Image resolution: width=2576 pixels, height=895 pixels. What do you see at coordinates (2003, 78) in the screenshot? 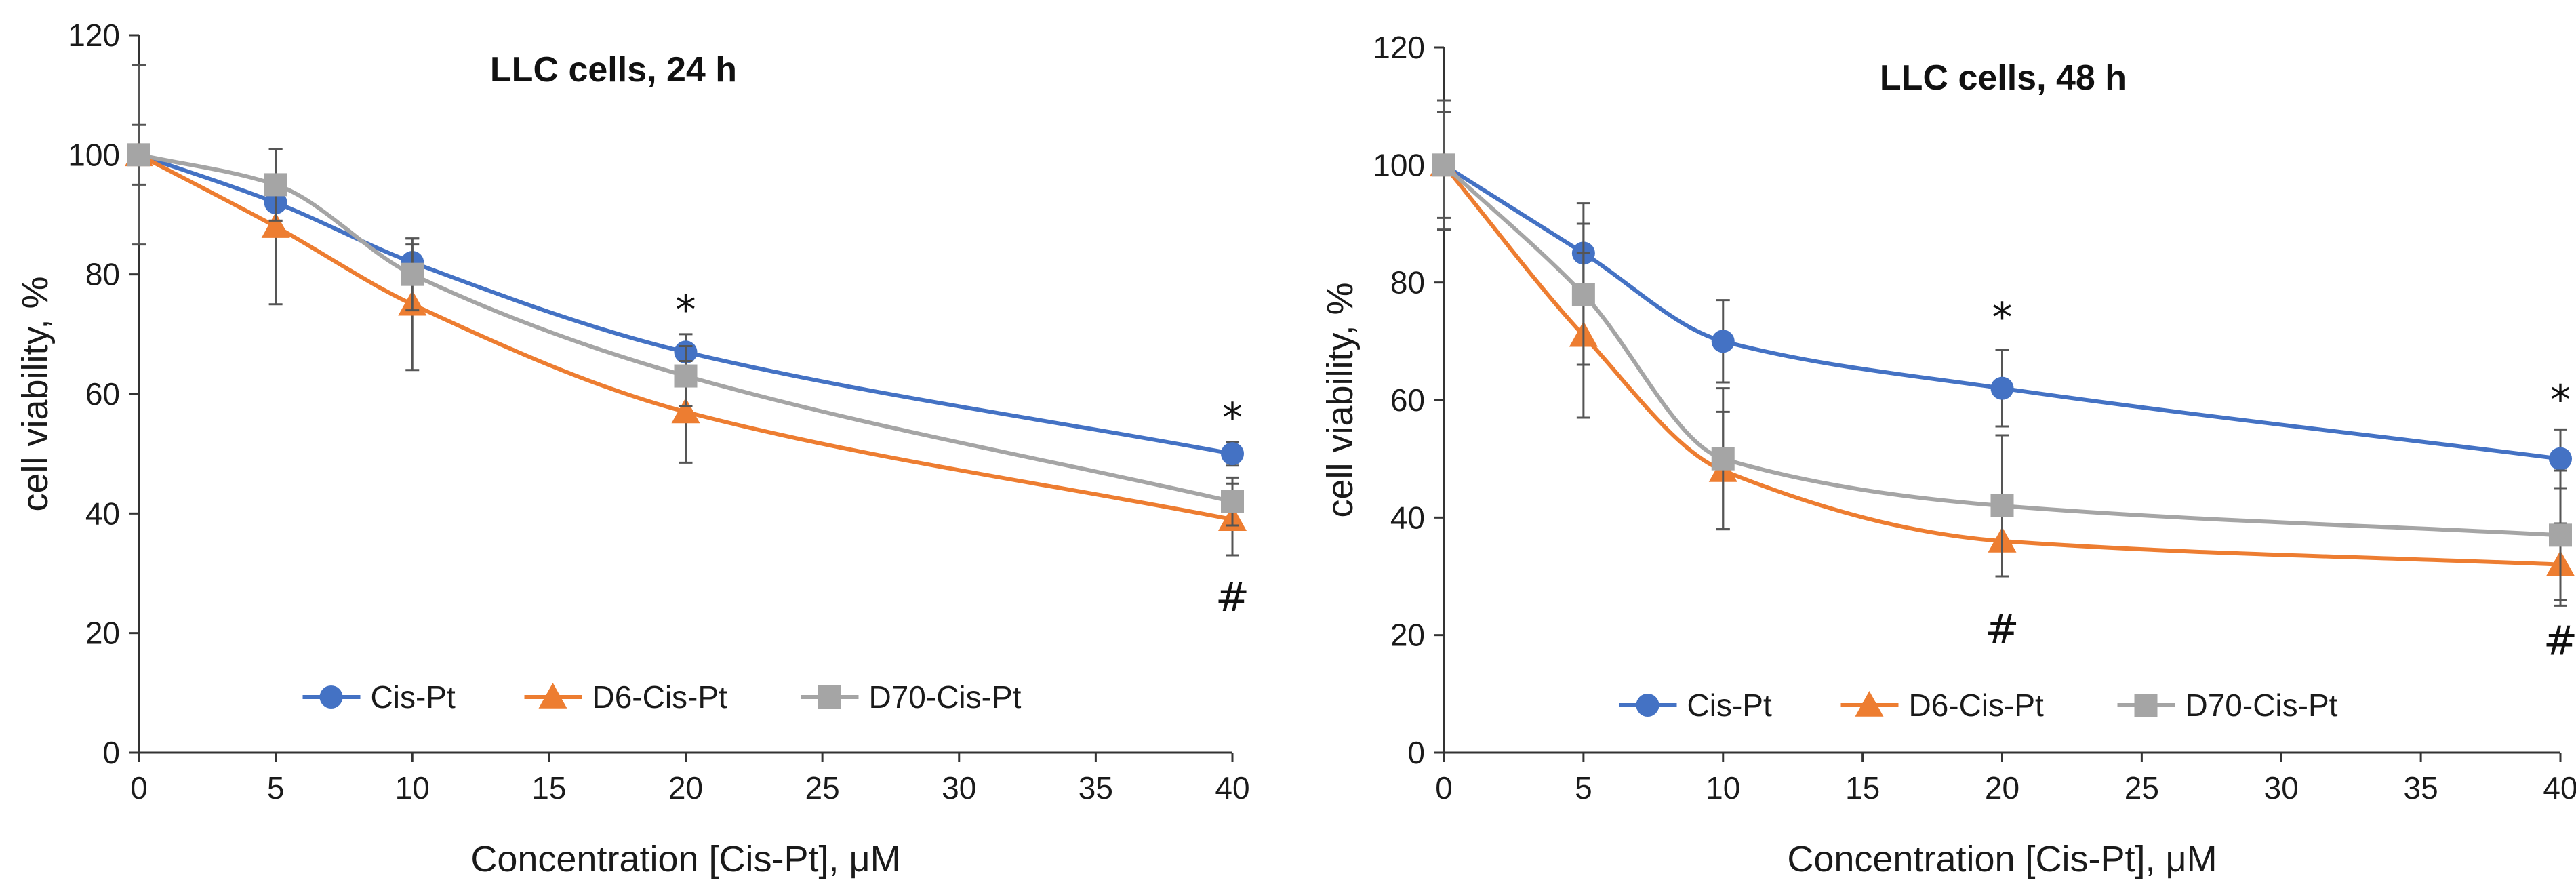
I see `chart-title: LLC cells, 48 h` at bounding box center [2003, 78].